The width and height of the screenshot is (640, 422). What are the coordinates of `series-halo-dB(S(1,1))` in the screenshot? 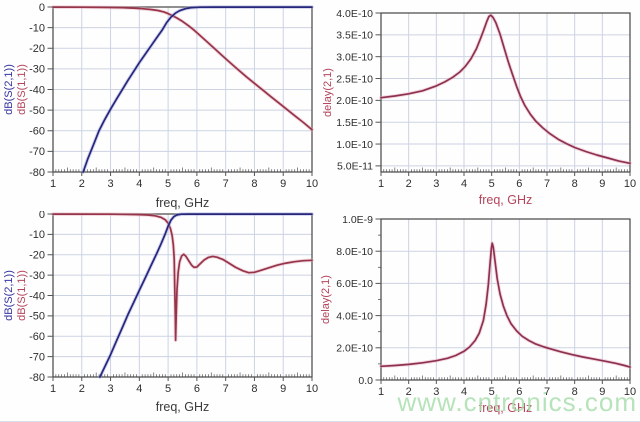 It's located at (182, 277).